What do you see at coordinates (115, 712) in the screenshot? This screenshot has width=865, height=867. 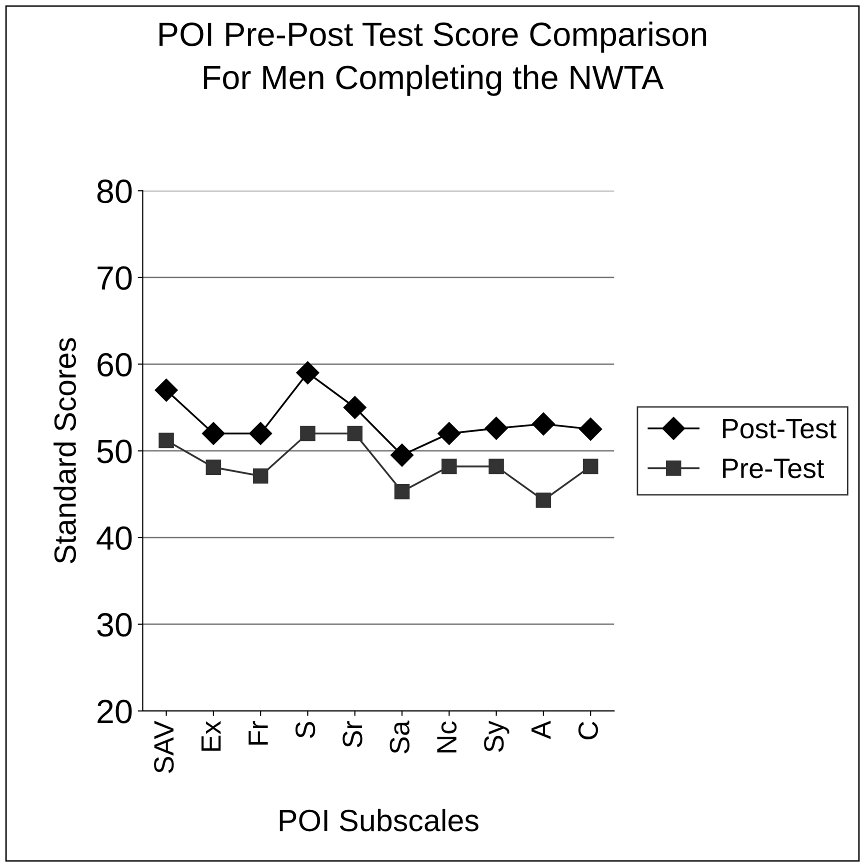 I see `y-tick-label: 20` at bounding box center [115, 712].